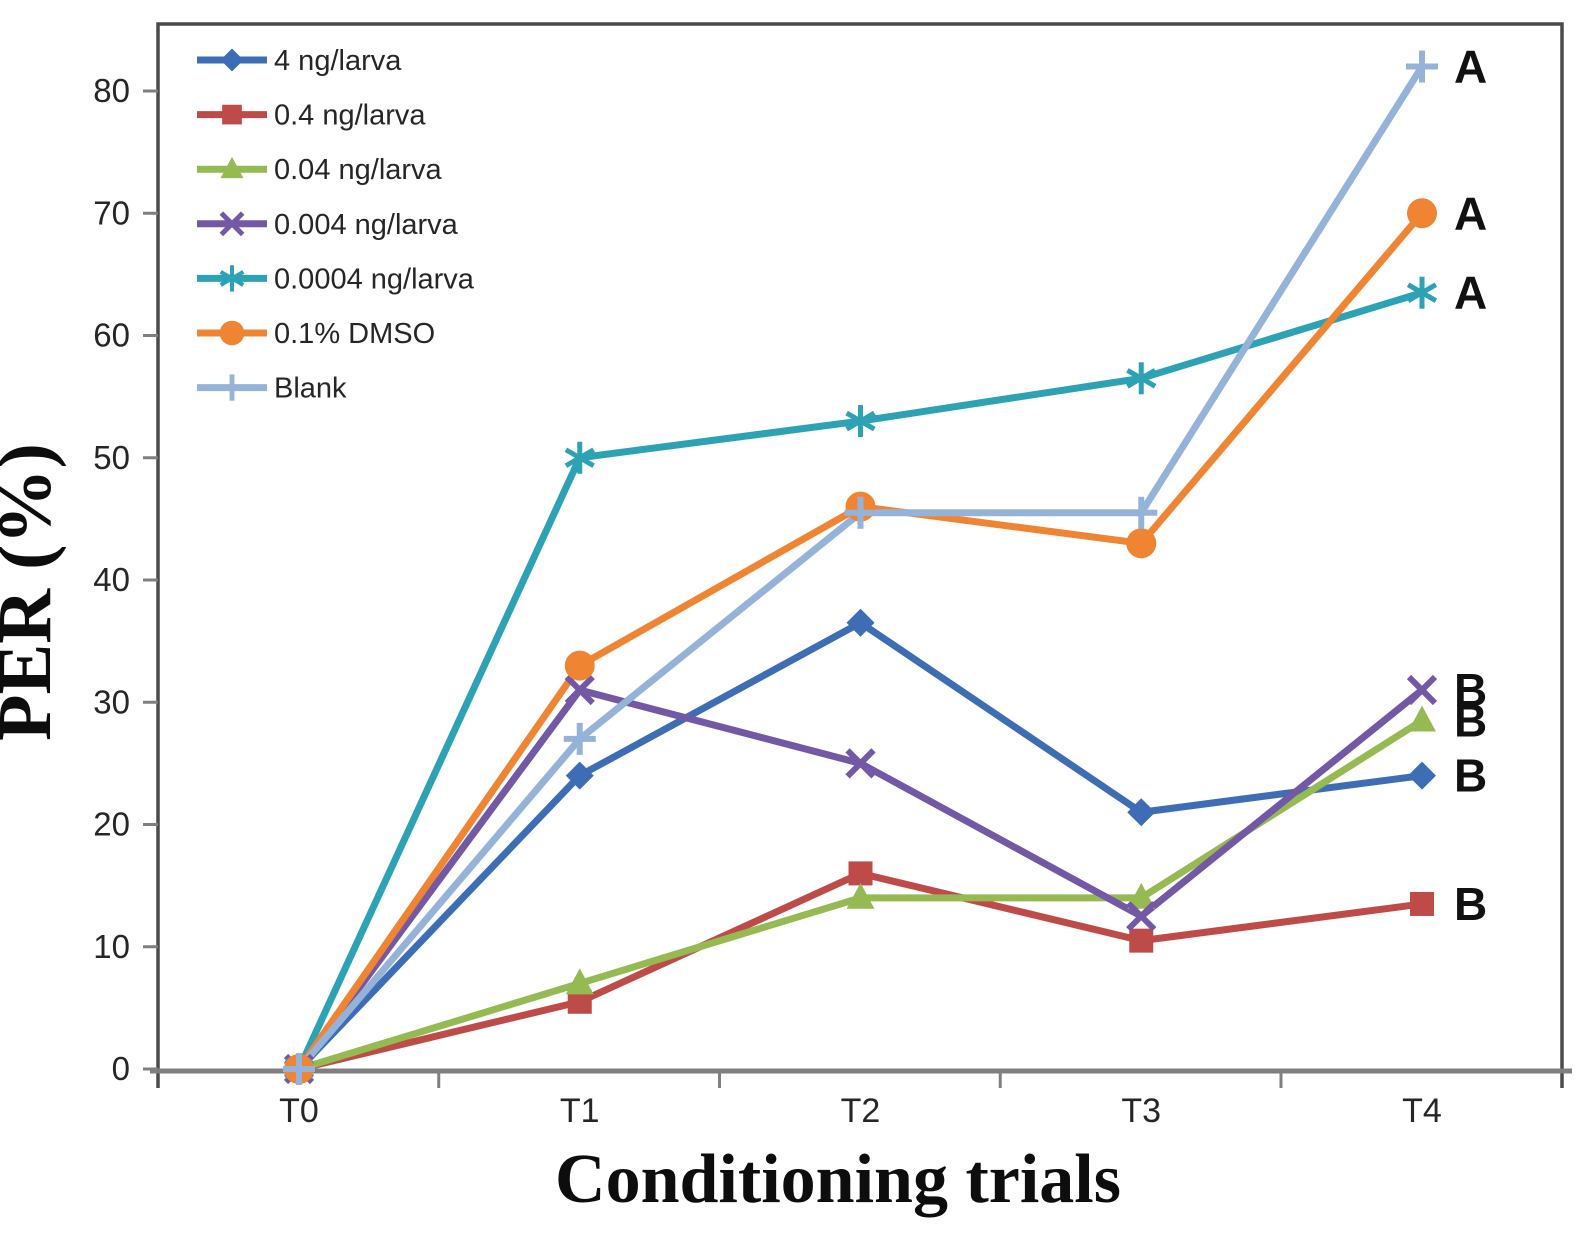 The image size is (1586, 1241). I want to click on x-axis-title: Conditioning trials, so click(838, 1179).